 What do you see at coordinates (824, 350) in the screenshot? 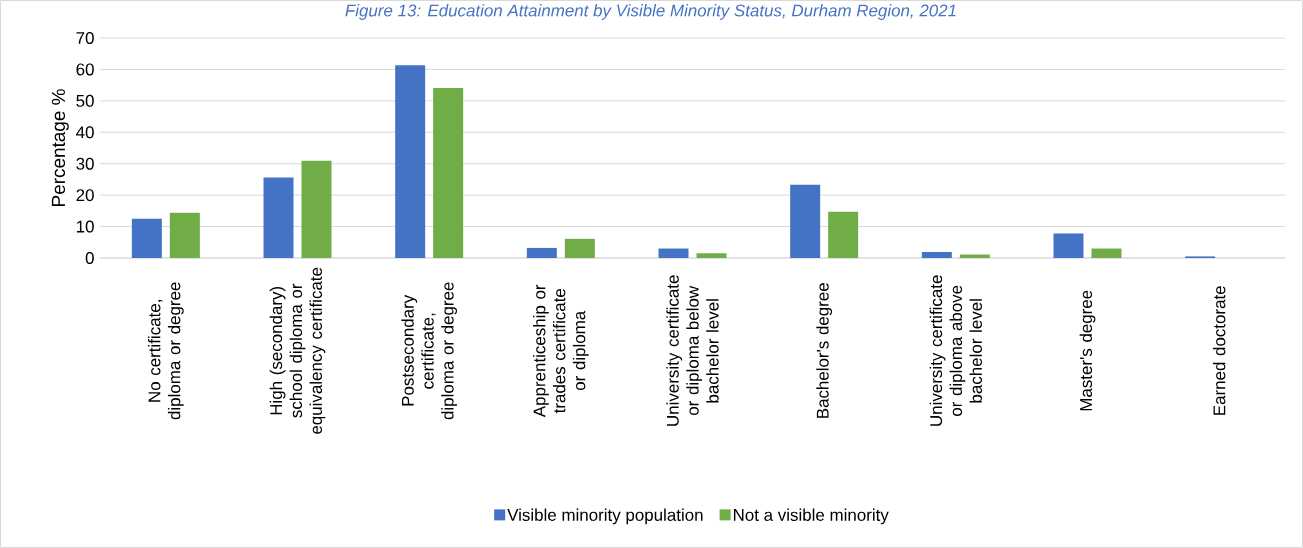
I see `x-tick-label: Bachelor's degree` at bounding box center [824, 350].